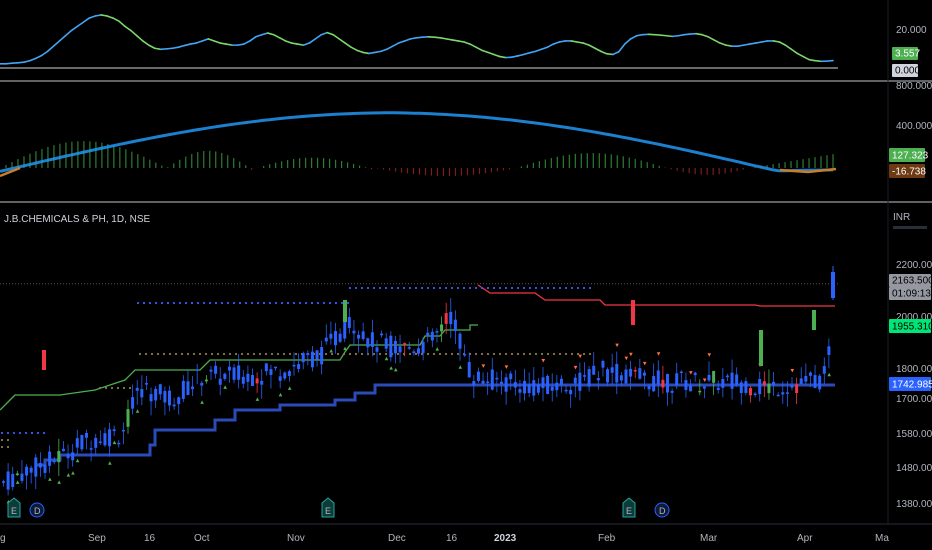 The height and width of the screenshot is (550, 932). I want to click on zero-value-badge-bg, so click(905, 70).